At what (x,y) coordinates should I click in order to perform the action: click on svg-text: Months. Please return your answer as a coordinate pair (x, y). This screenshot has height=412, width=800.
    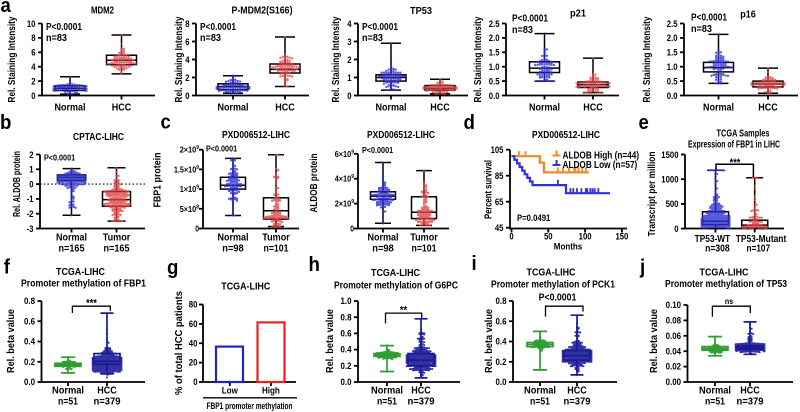
    Looking at the image, I should click on (568, 247).